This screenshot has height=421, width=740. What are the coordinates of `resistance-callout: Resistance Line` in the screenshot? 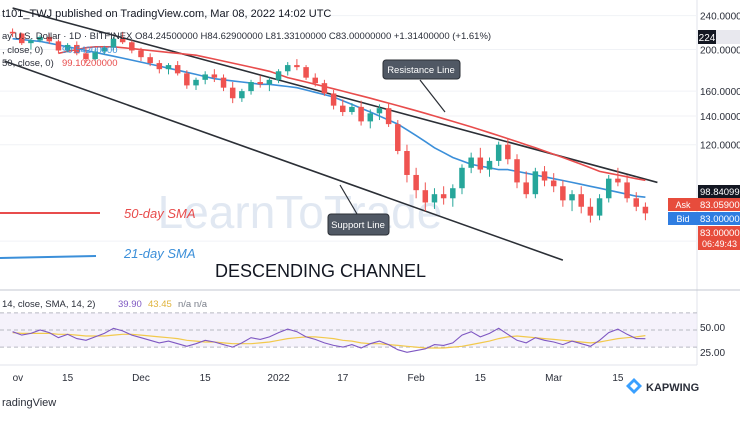 It's located at (421, 86).